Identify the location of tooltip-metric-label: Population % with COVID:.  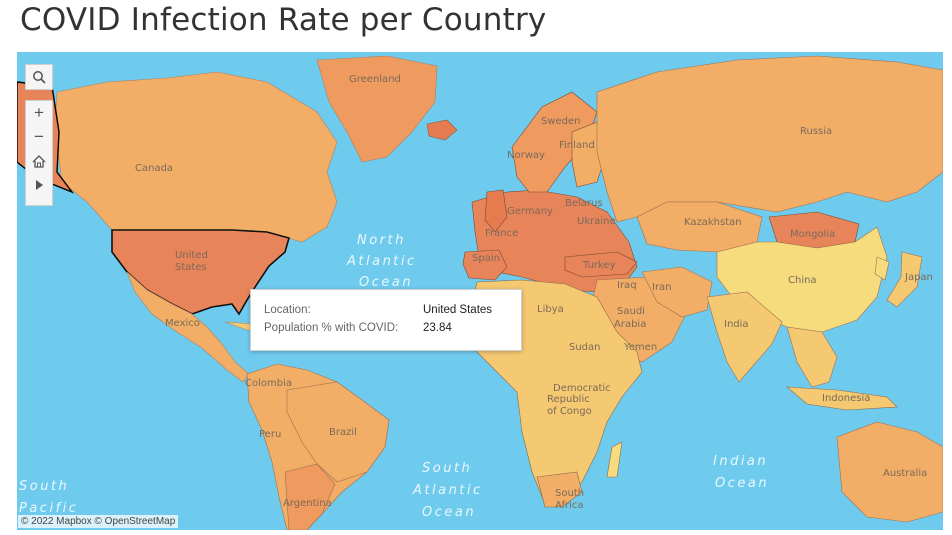
(331, 328).